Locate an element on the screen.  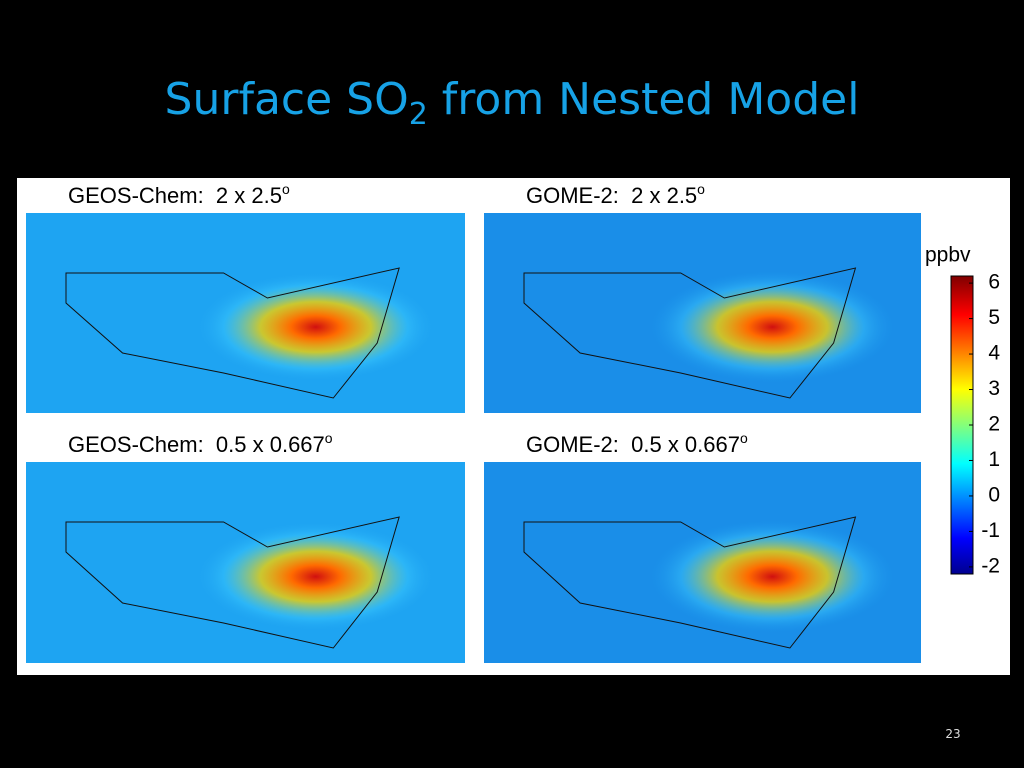
colorbar-tick-label: 5 is located at coordinates (994, 317).